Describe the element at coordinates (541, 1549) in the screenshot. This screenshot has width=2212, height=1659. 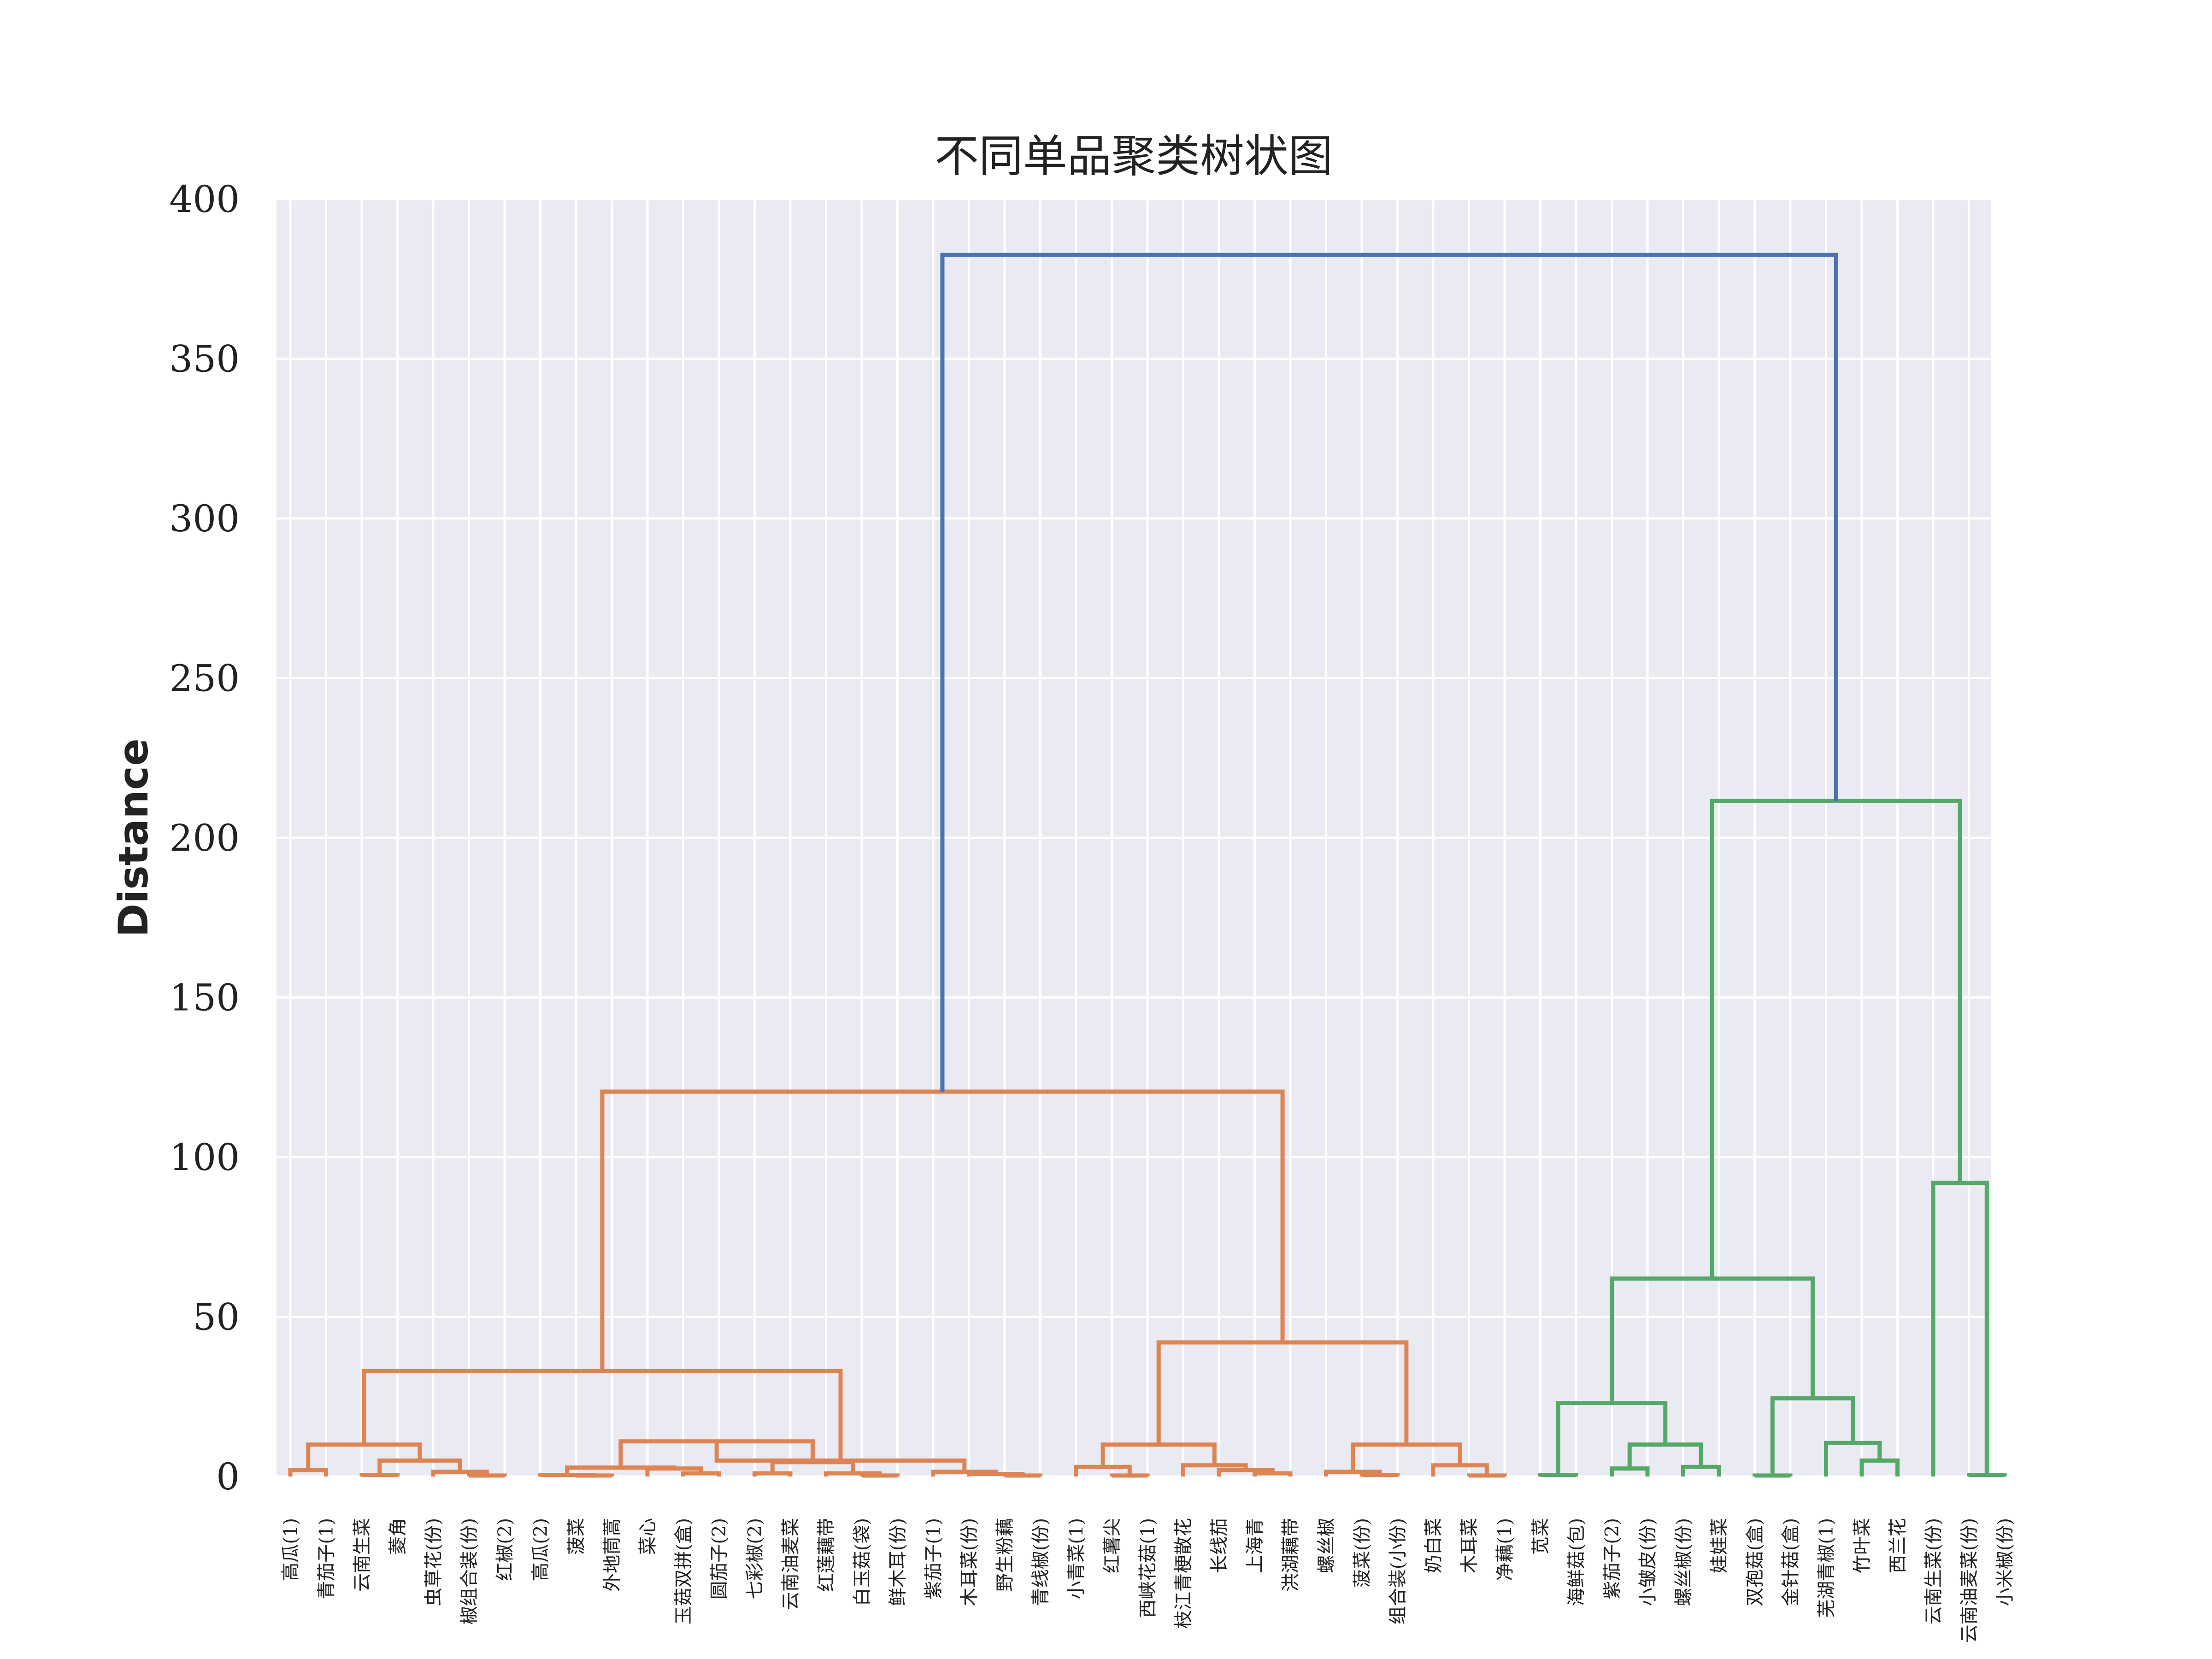
I see `leaf-label: 高瓜(2)` at that location.